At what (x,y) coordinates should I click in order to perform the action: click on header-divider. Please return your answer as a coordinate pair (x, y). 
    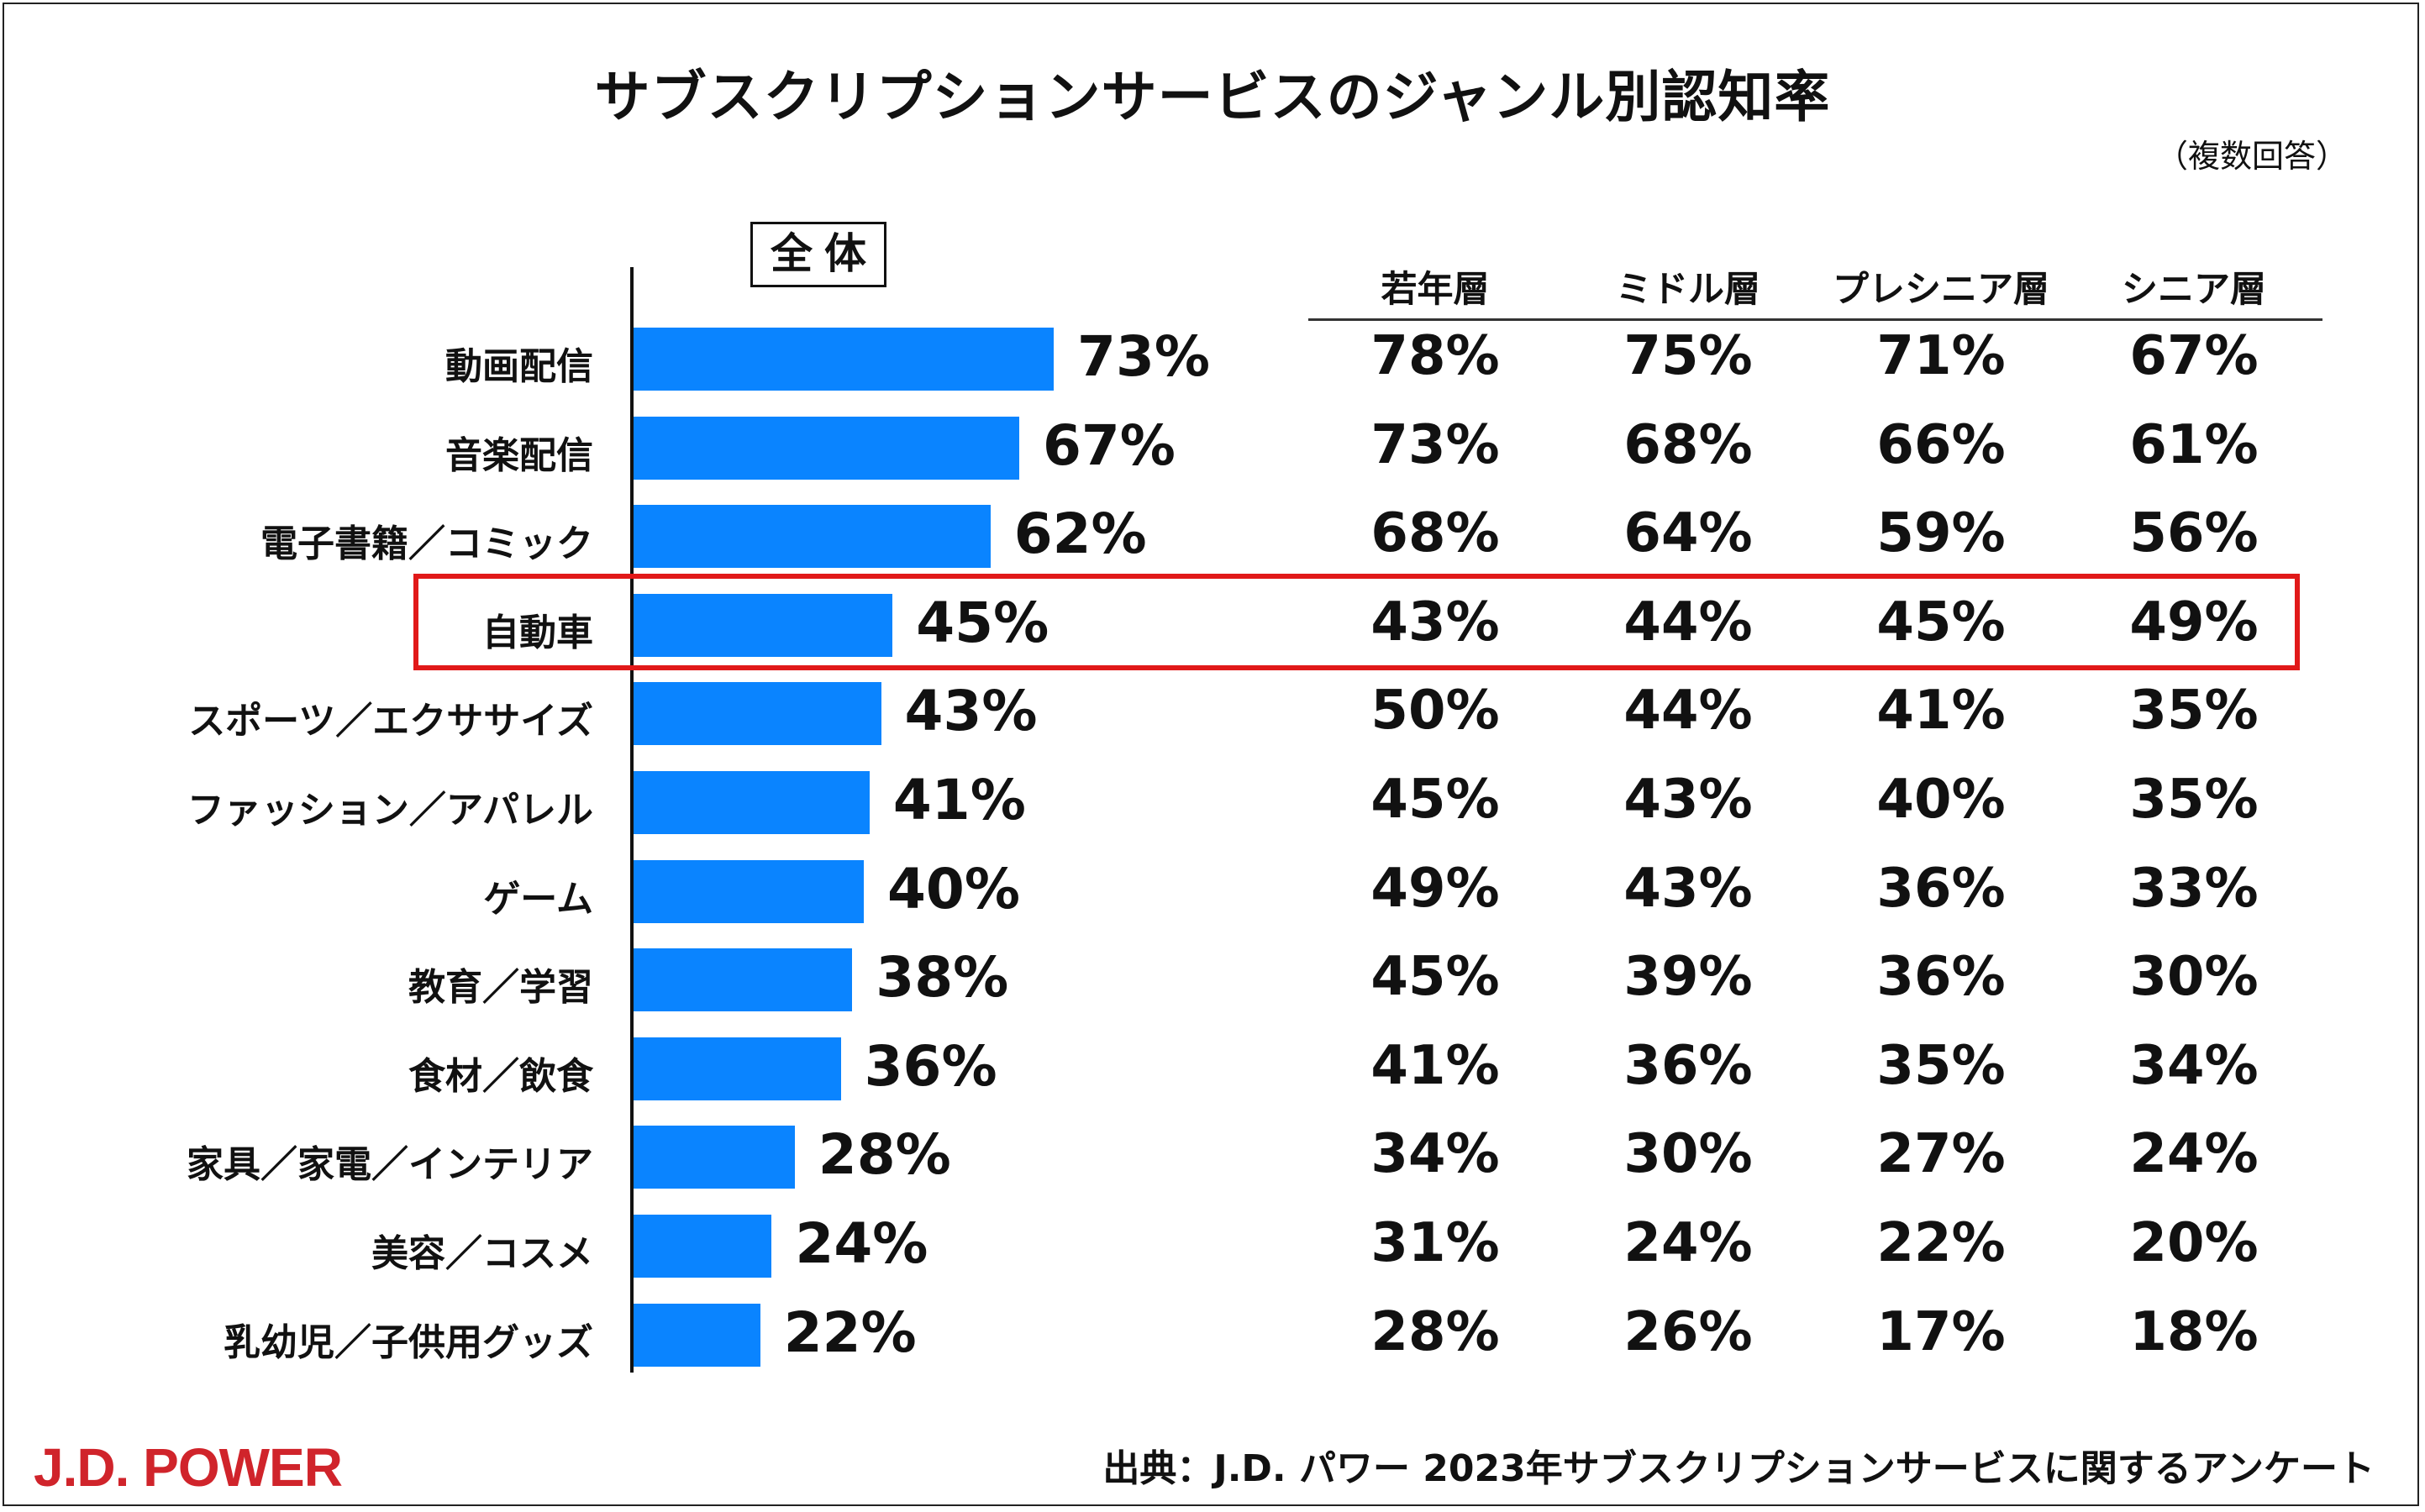
    Looking at the image, I should click on (1815, 319).